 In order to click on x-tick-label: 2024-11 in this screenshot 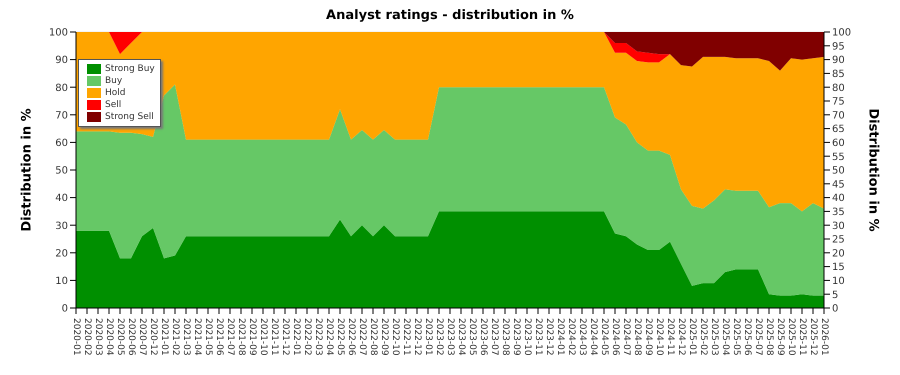, I will do `click(670, 337)`.